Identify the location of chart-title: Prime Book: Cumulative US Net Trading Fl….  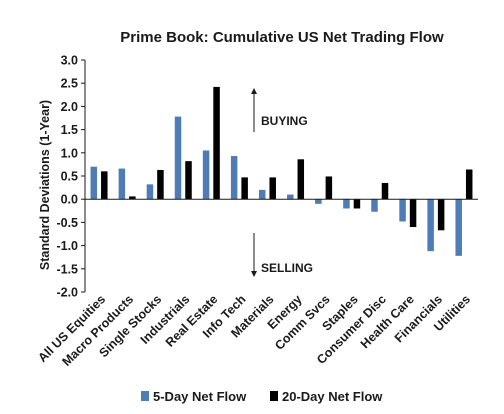
(282, 37).